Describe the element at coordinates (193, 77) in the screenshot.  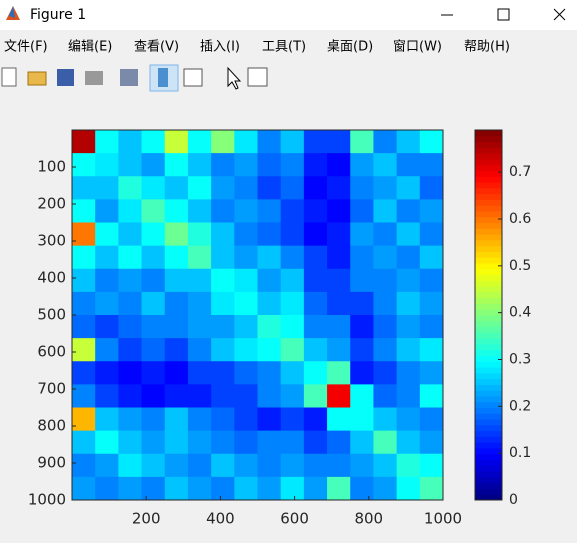
I see `legend-icon` at that location.